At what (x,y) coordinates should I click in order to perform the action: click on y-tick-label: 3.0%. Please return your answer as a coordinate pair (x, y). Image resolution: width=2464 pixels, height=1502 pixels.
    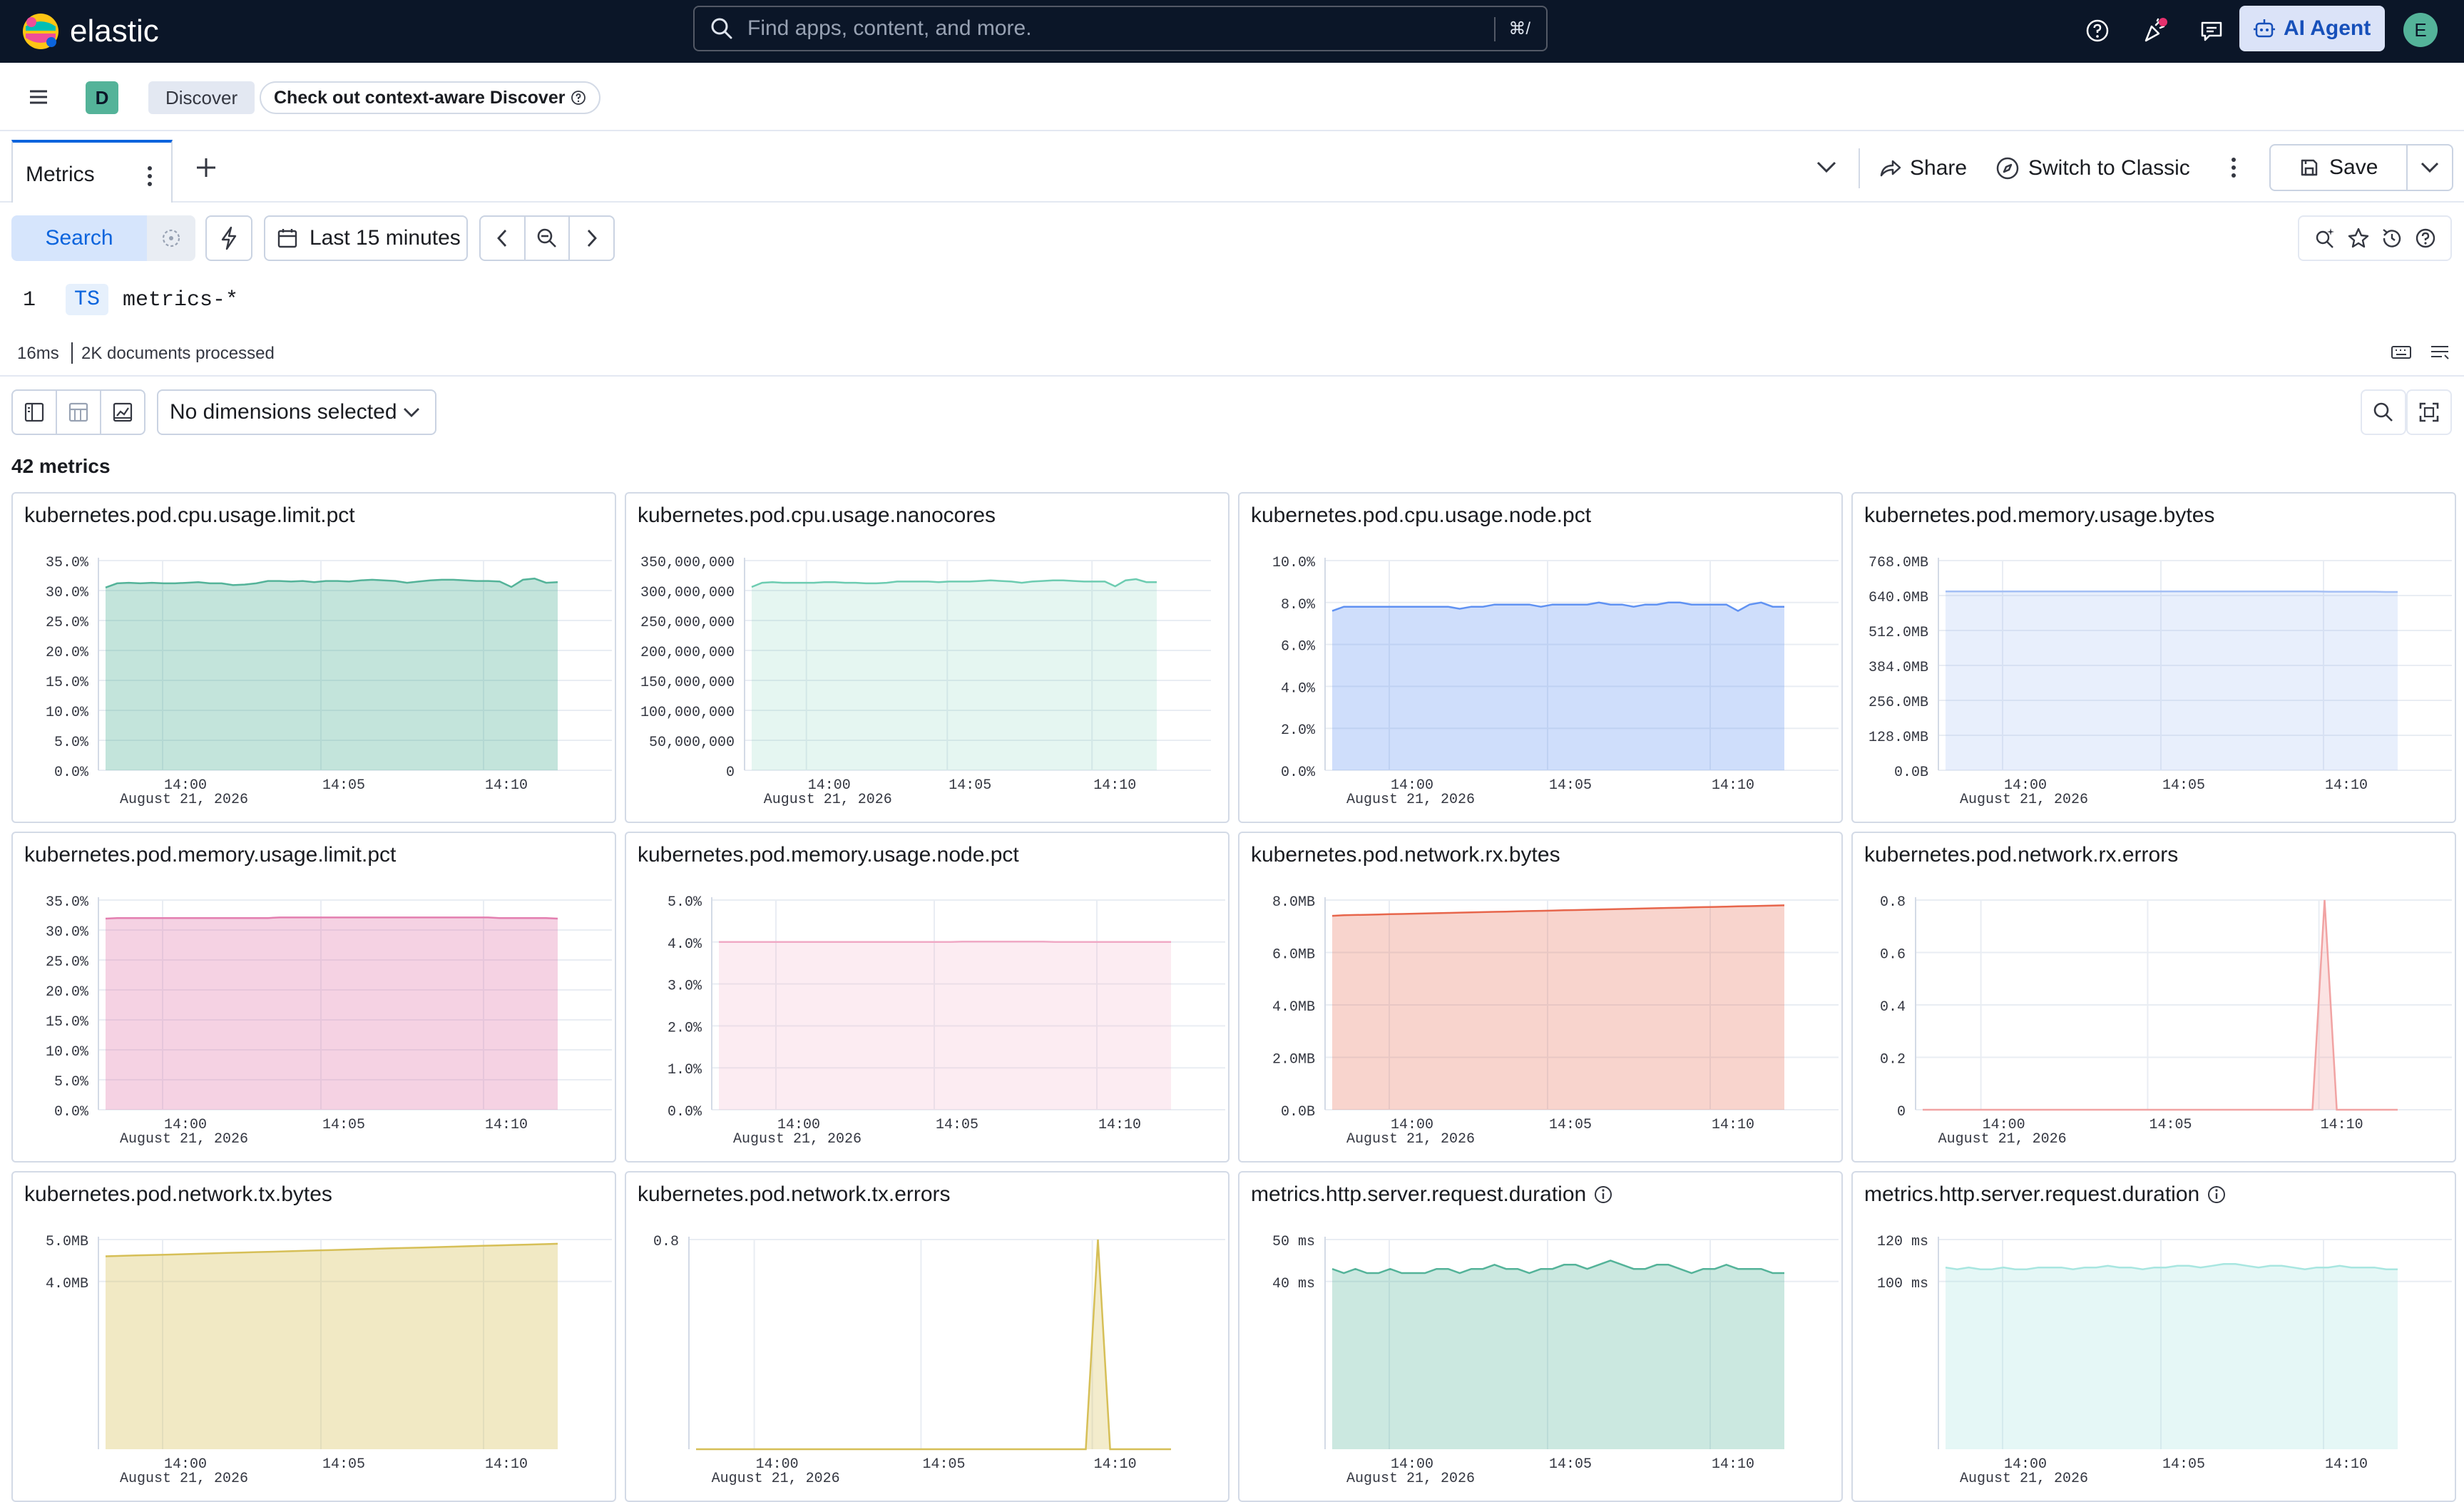
    Looking at the image, I should click on (685, 987).